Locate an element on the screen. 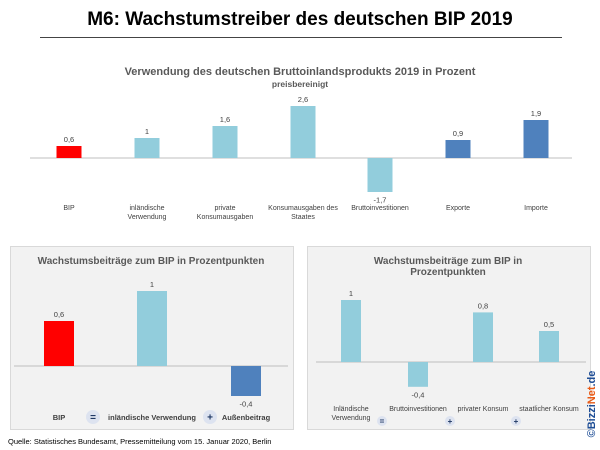 The image size is (600, 450). chart-2-category-label-0: BIP is located at coordinates (59, 417).